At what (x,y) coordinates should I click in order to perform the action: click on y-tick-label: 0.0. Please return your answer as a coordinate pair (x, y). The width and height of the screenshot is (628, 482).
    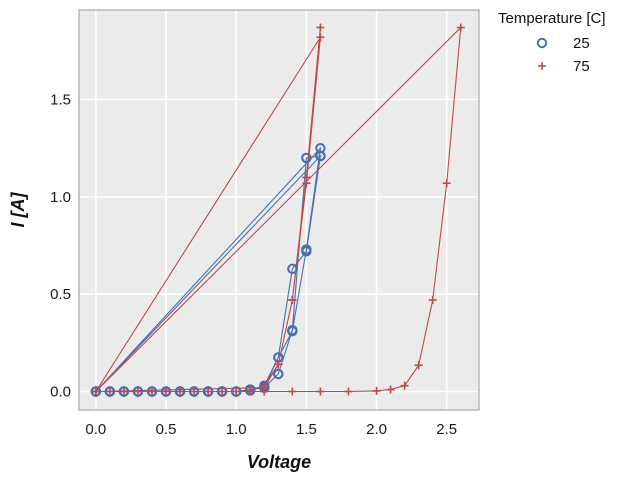
    Looking at the image, I should click on (60, 392).